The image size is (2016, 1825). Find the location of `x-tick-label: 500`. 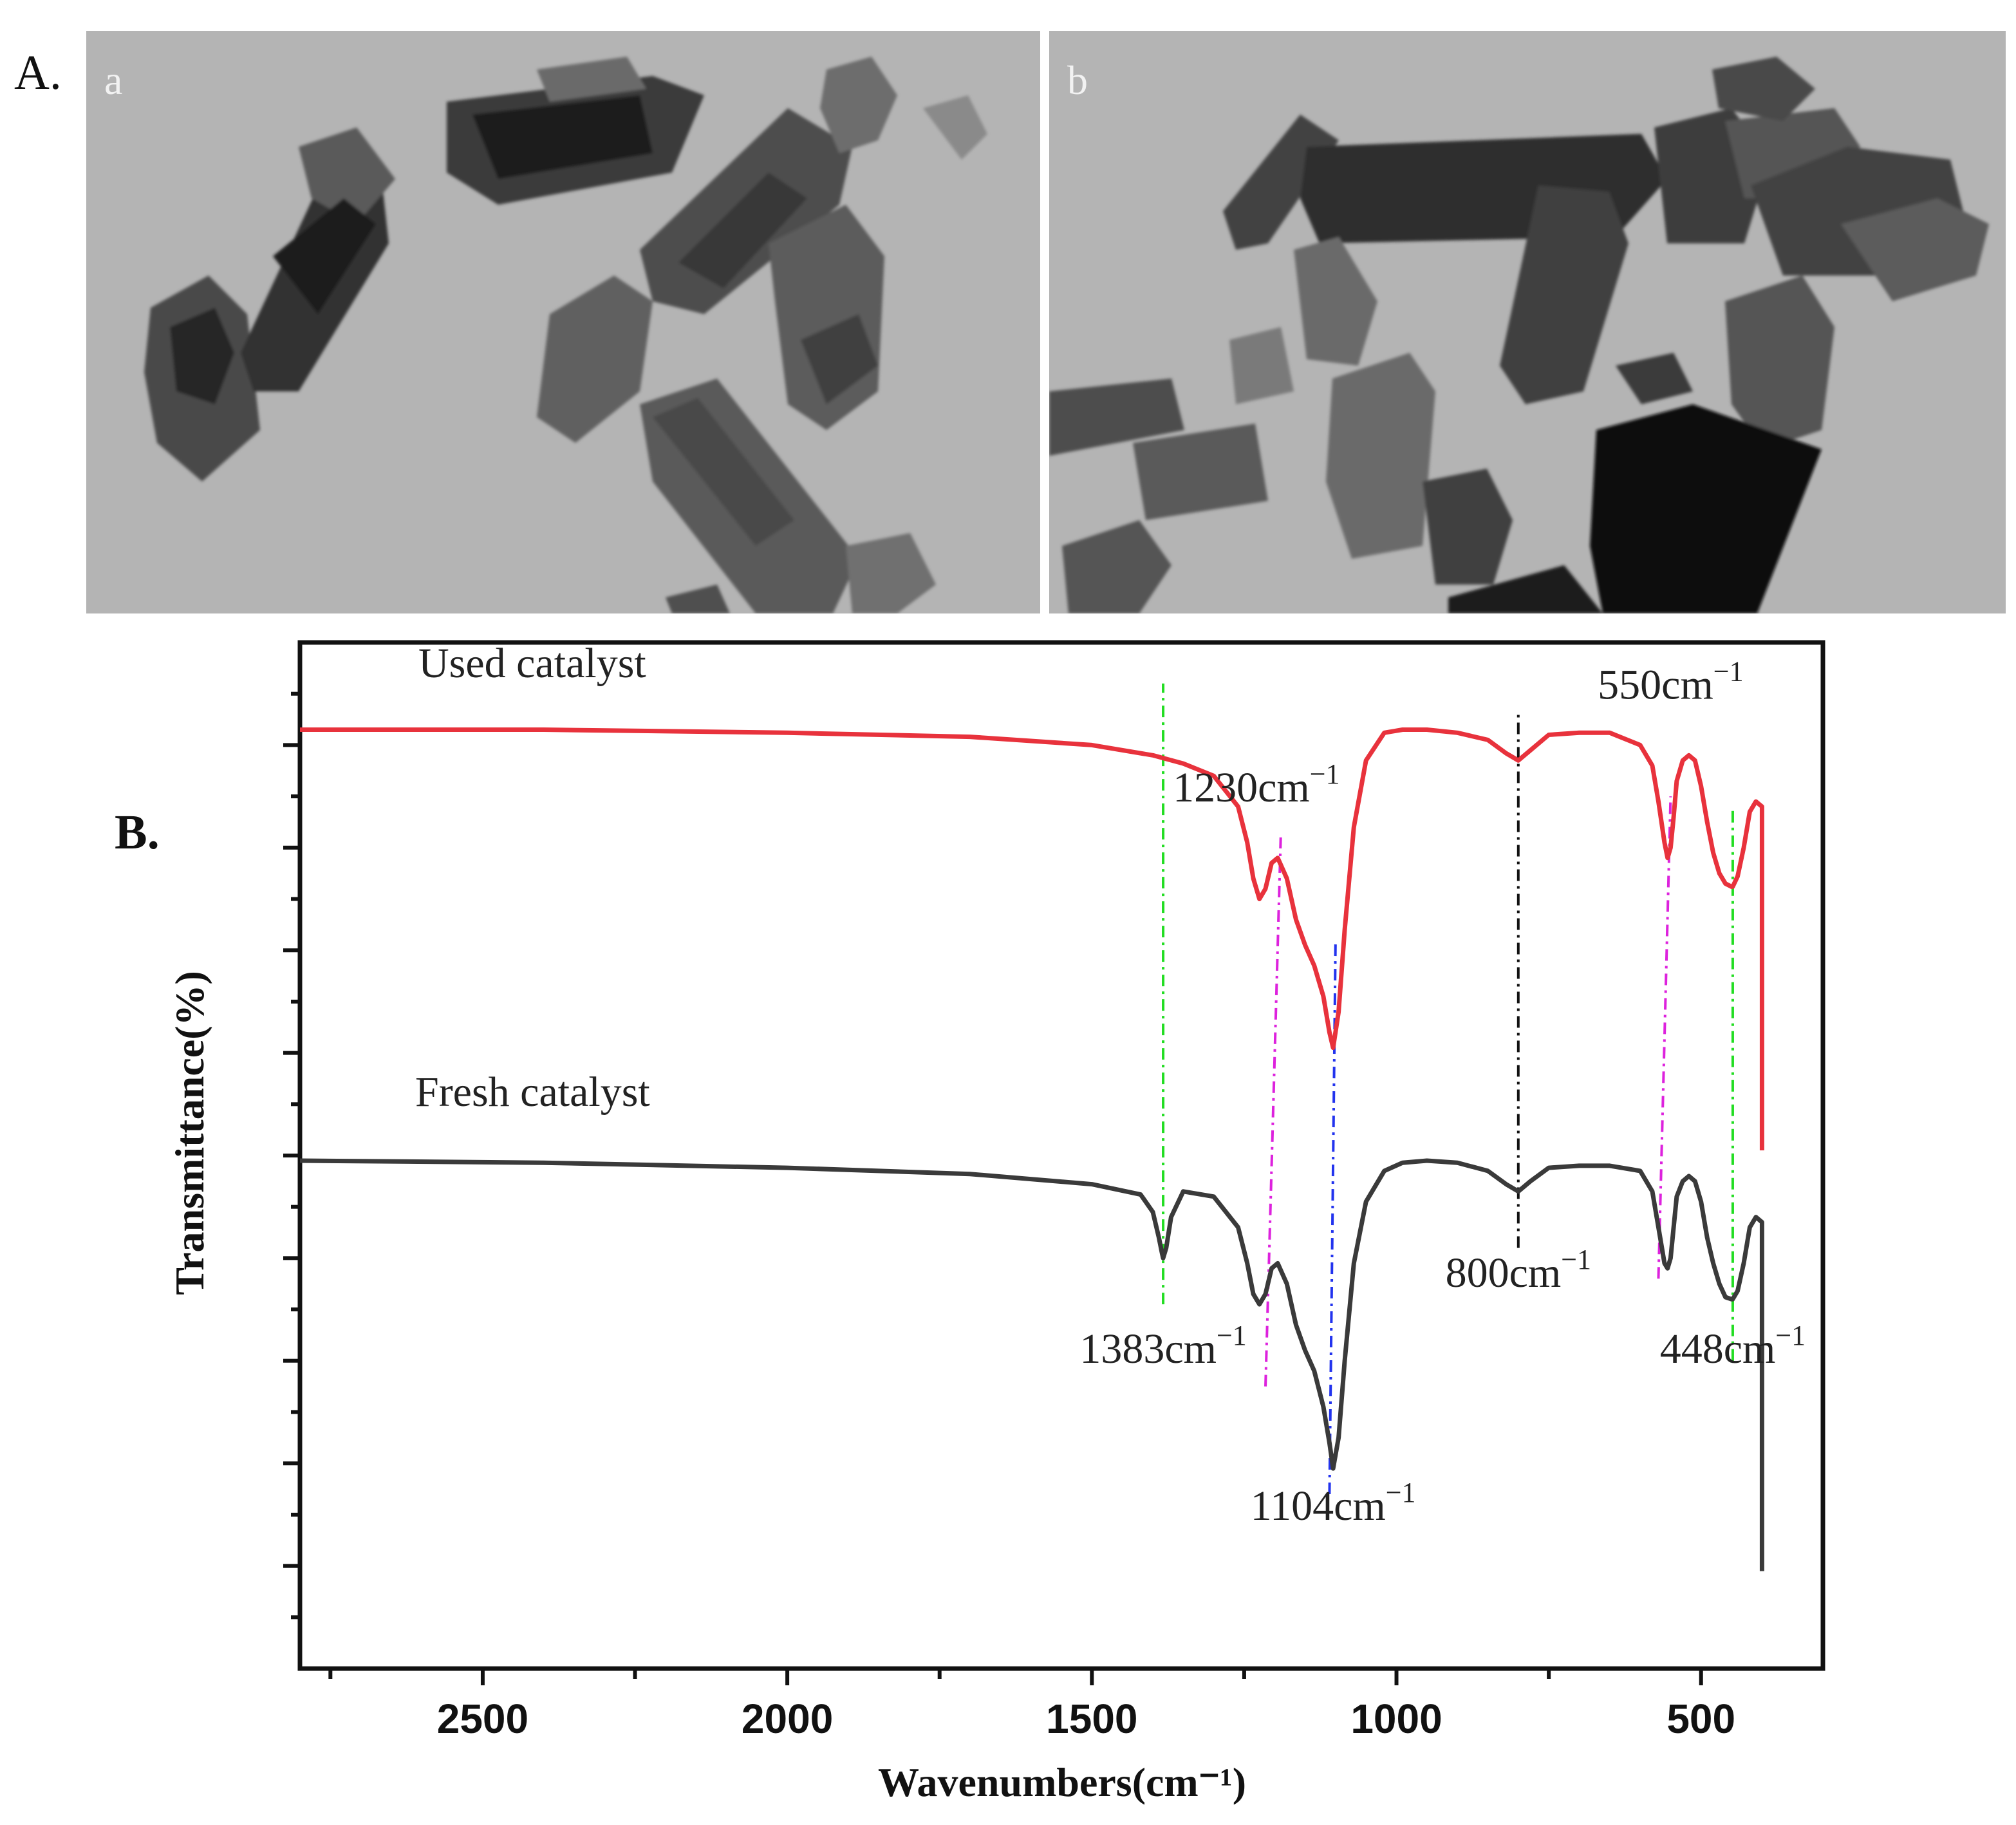

x-tick-label: 500 is located at coordinates (1700, 1719).